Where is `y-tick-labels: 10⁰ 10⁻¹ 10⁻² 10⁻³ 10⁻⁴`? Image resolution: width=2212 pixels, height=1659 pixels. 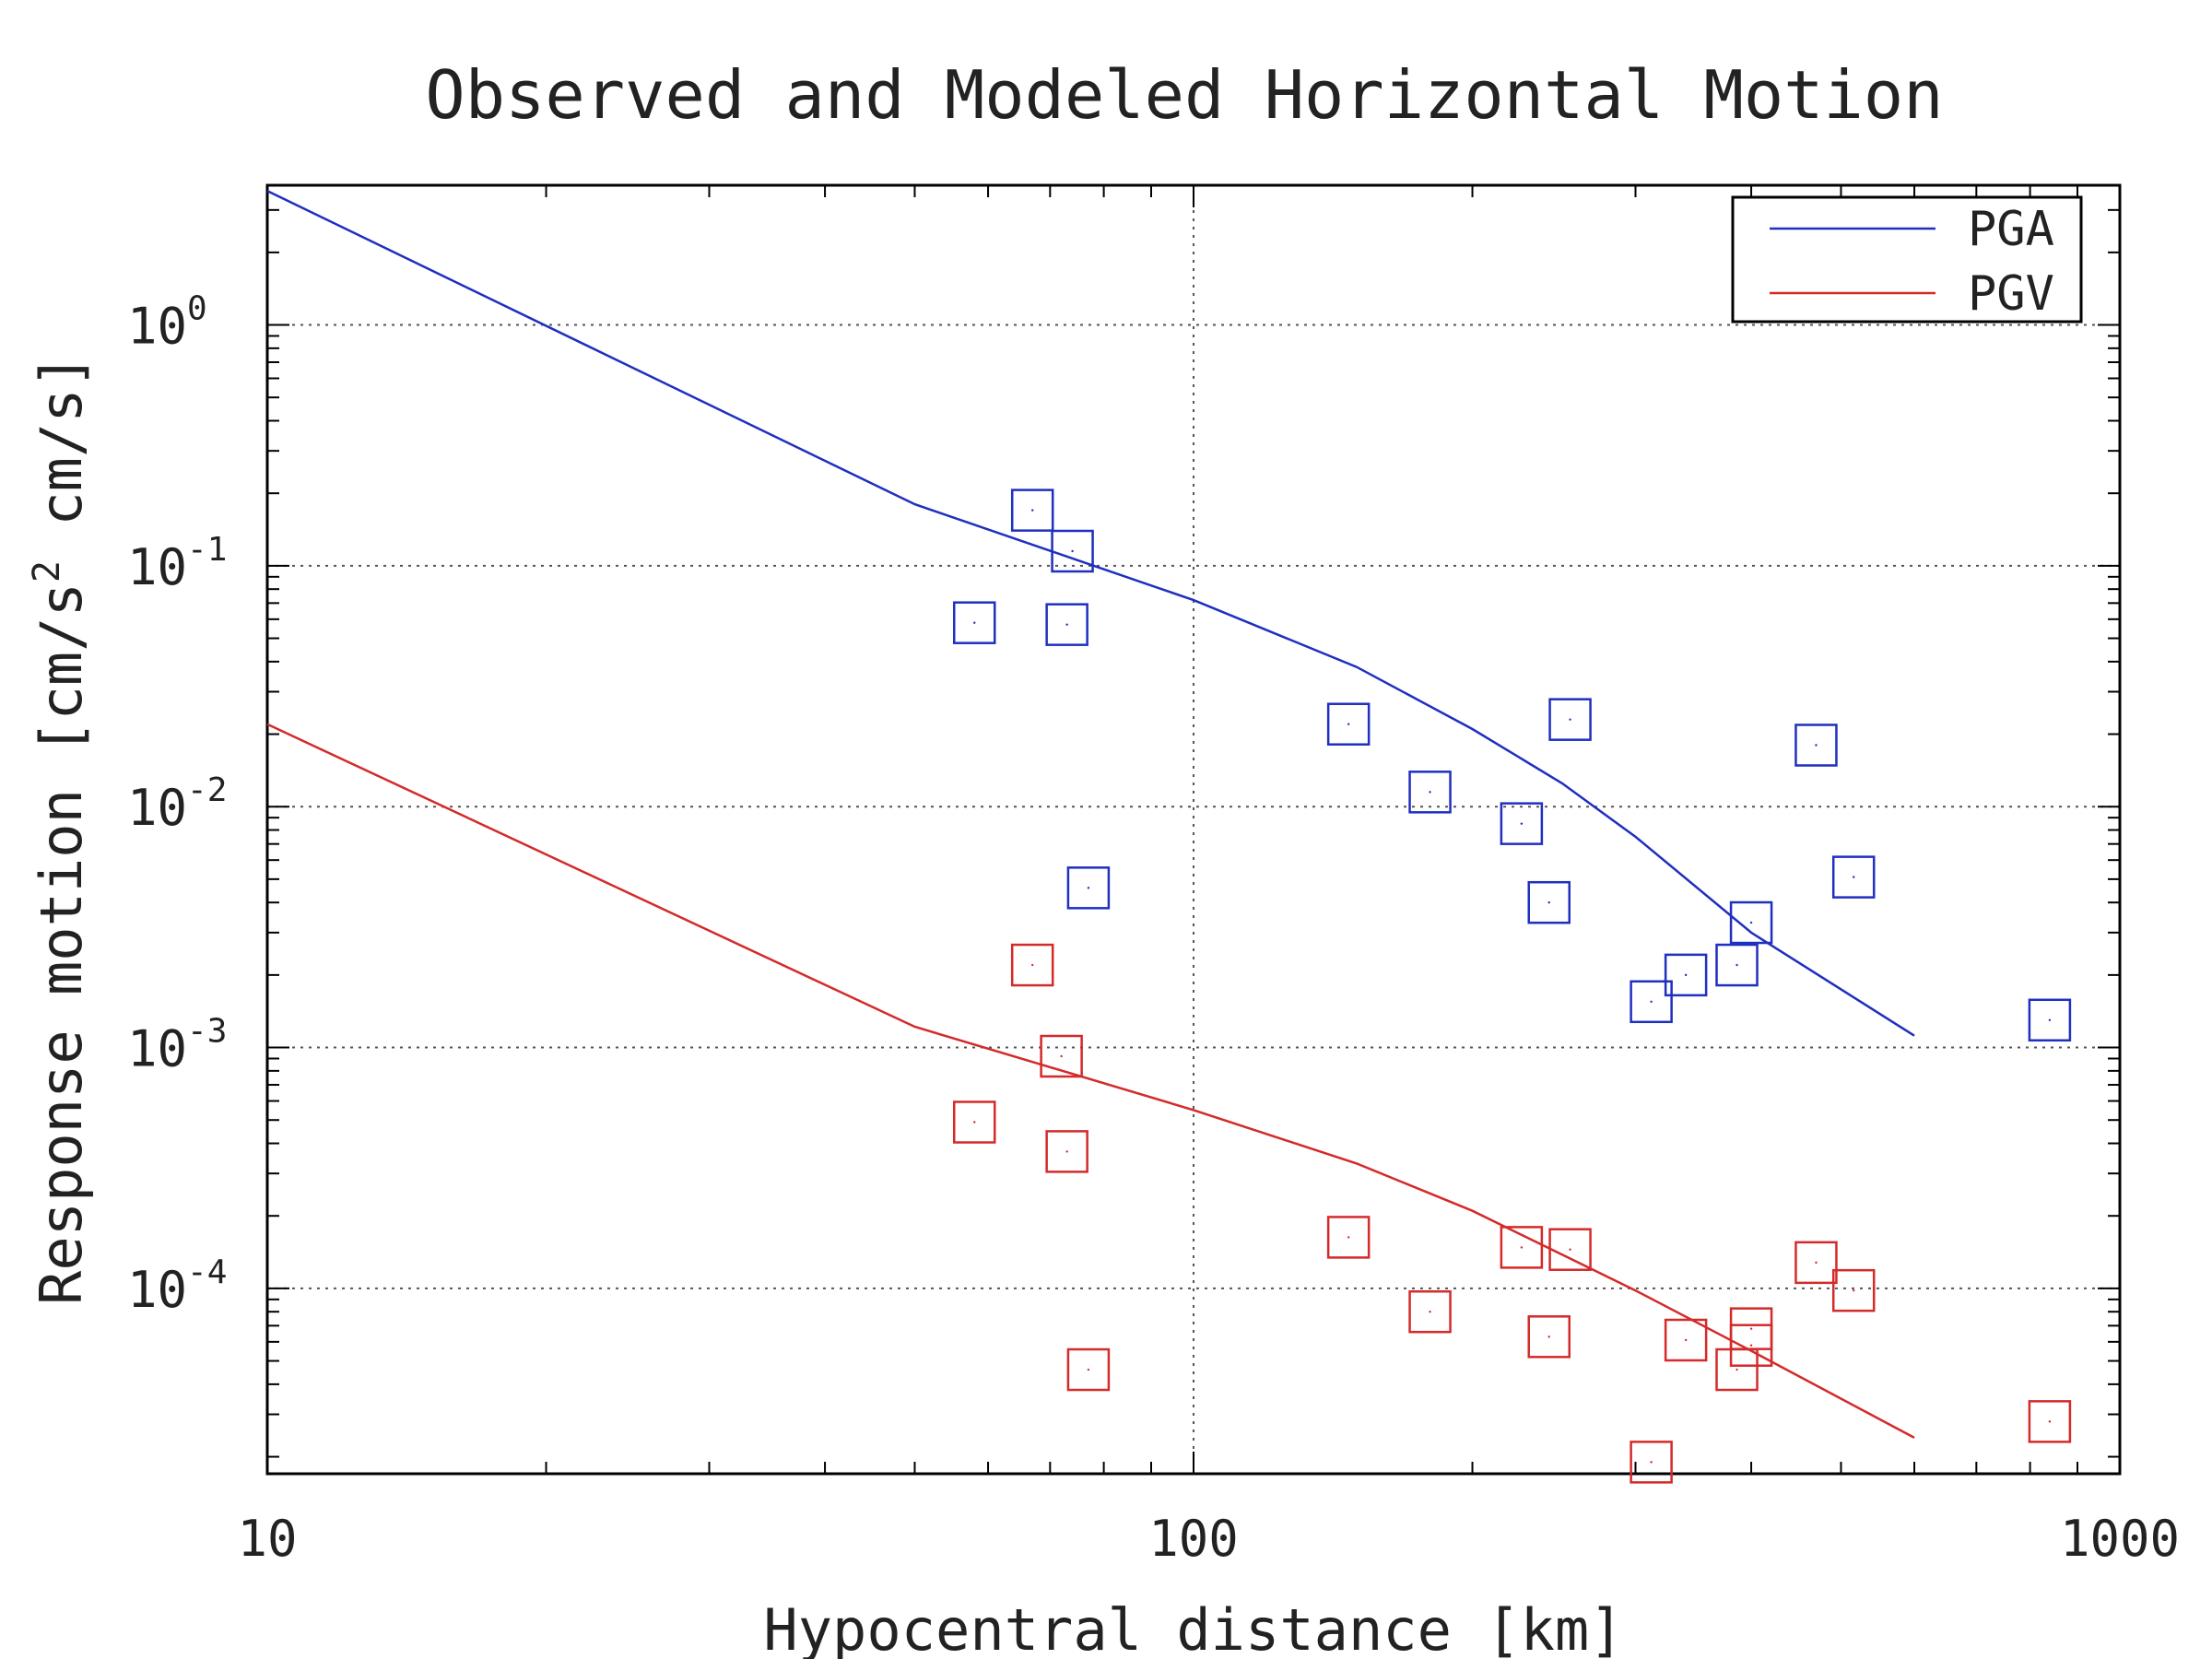
y-tick-labels: 10⁰ 10⁻¹ 10⁻² 10⁻³ 10⁻⁴ is located at coordinates (177, 804).